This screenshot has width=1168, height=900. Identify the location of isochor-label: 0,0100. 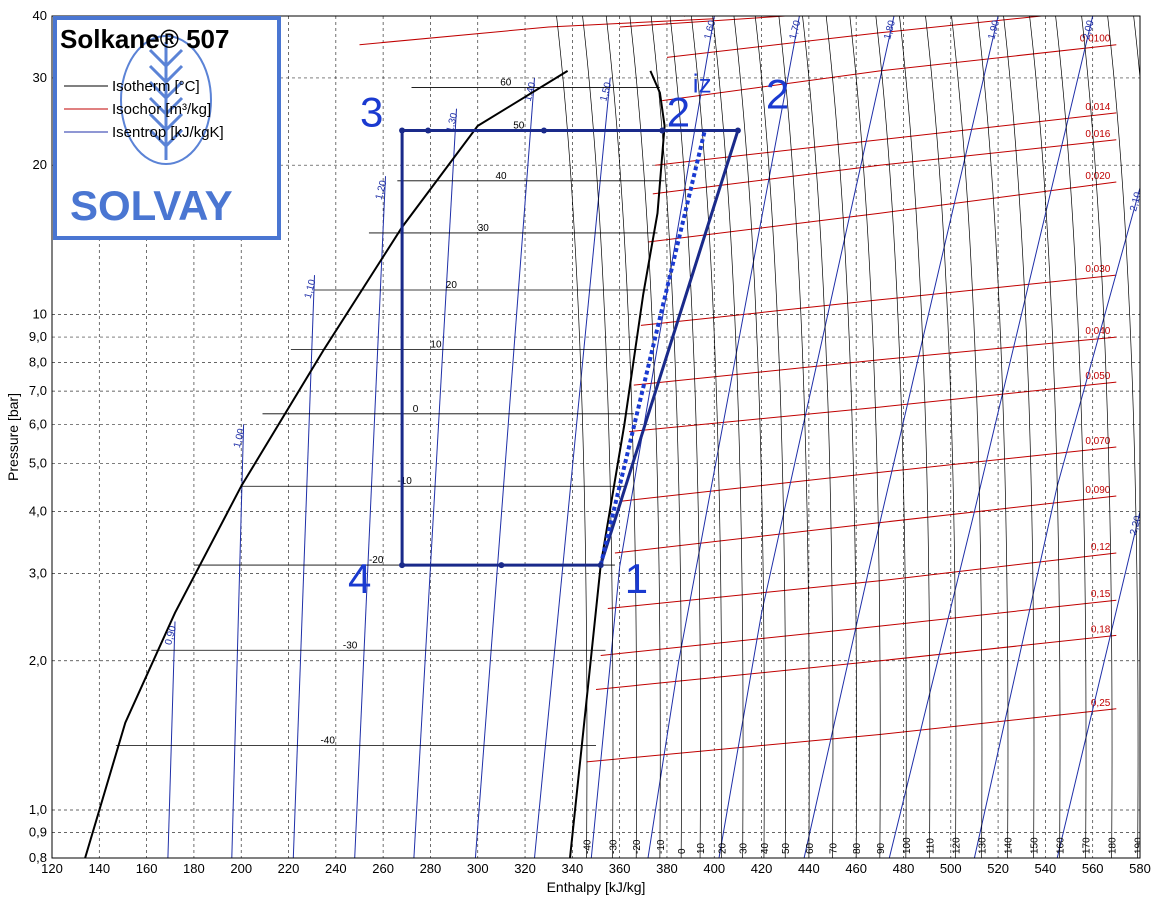
(1095, 39).